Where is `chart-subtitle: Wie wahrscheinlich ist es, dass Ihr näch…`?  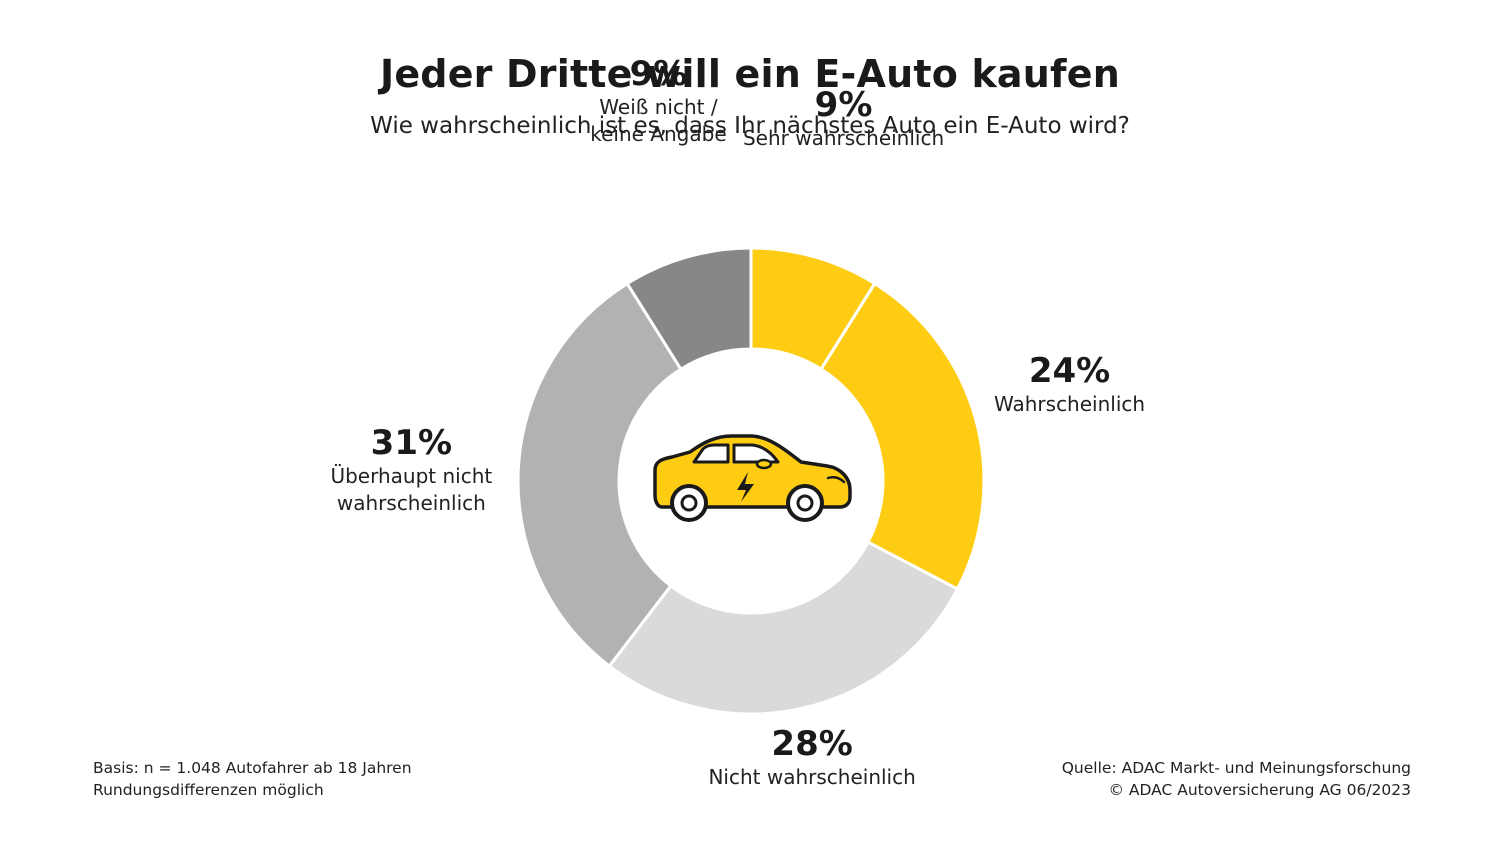 chart-subtitle: Wie wahrscheinlich ist es, dass Ihr näch… is located at coordinates (750, 126).